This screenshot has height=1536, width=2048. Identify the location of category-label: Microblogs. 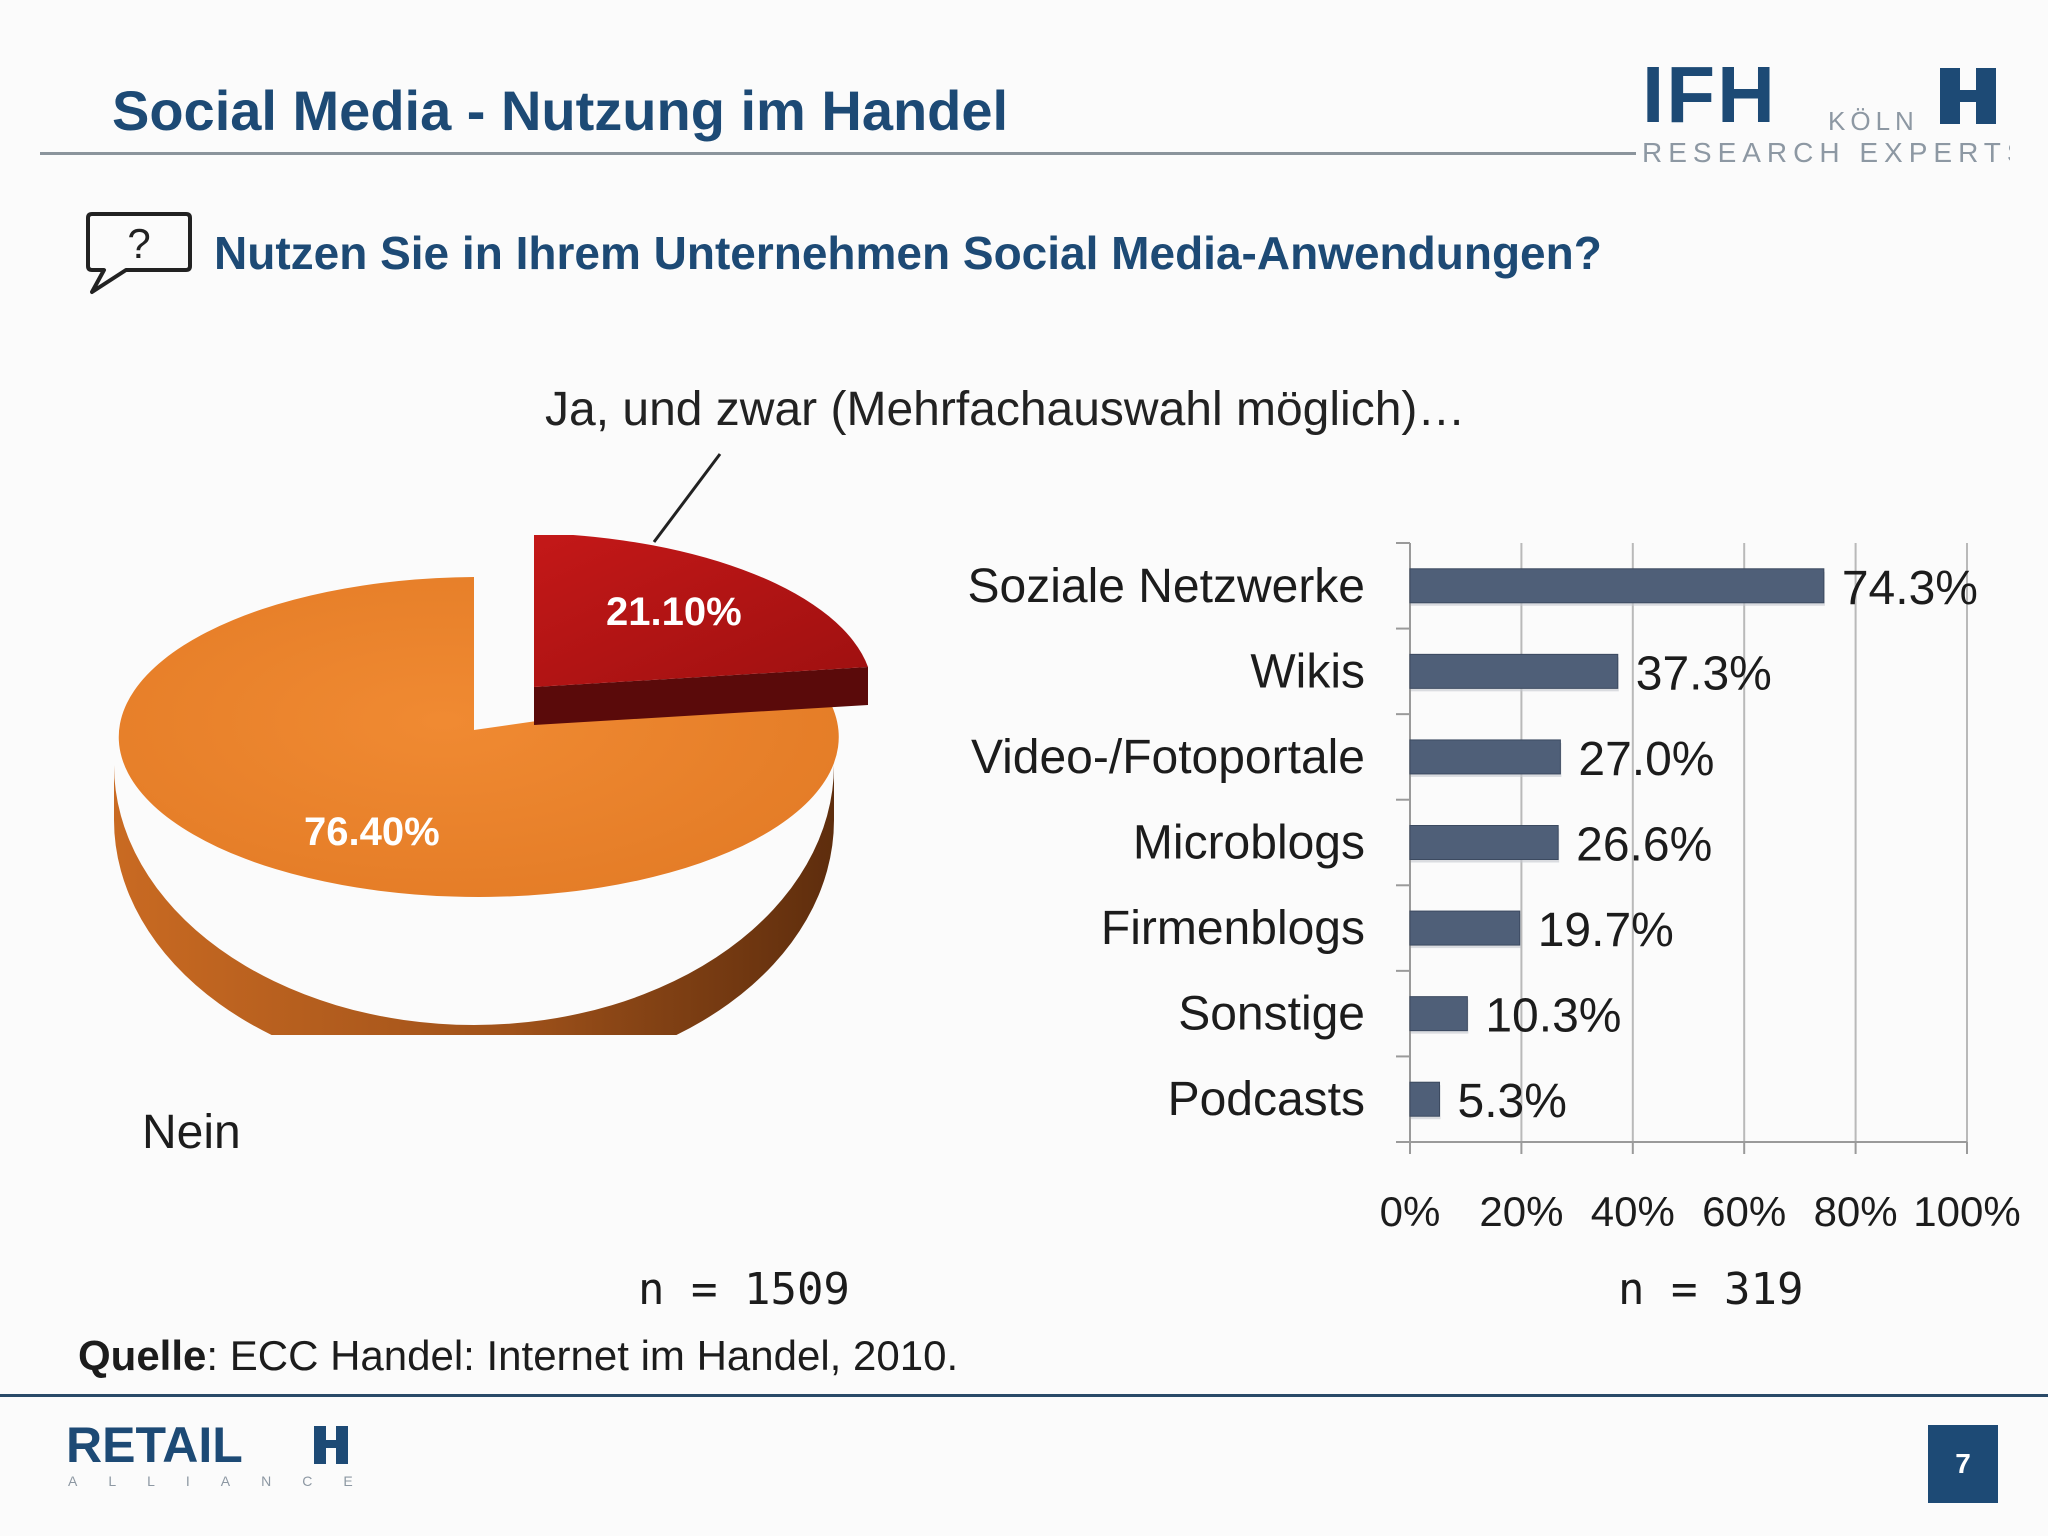
(1249, 843).